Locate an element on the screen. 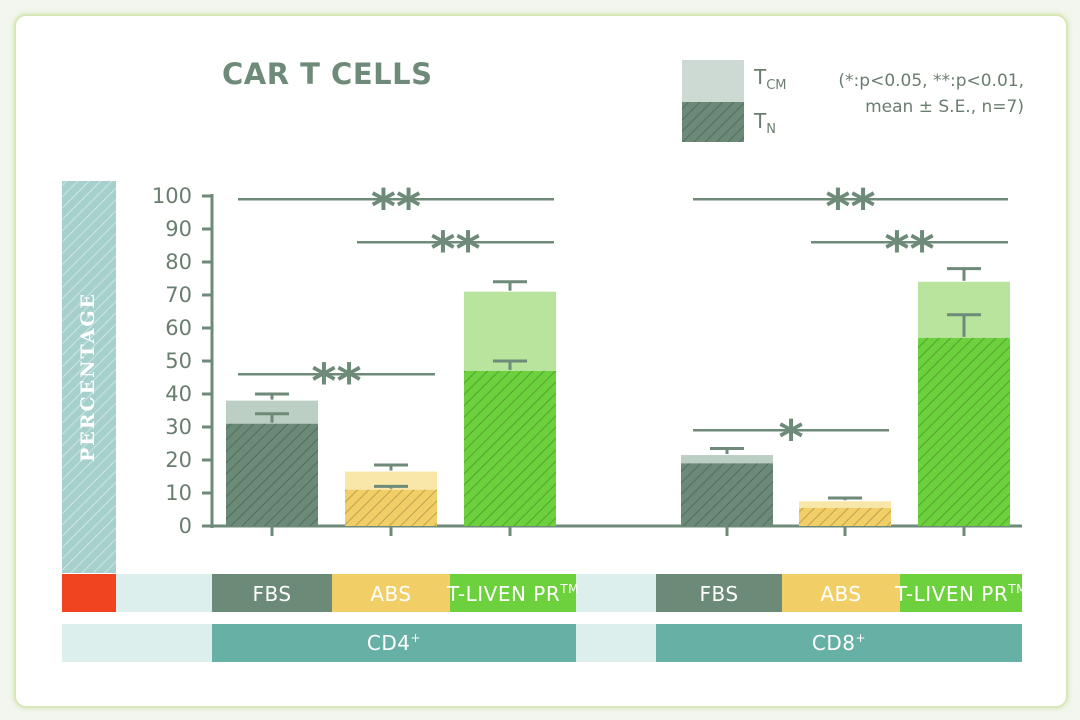 Image resolution: width=1080 pixels, height=720 pixels. y-tick-label-50: 50 is located at coordinates (178, 361).